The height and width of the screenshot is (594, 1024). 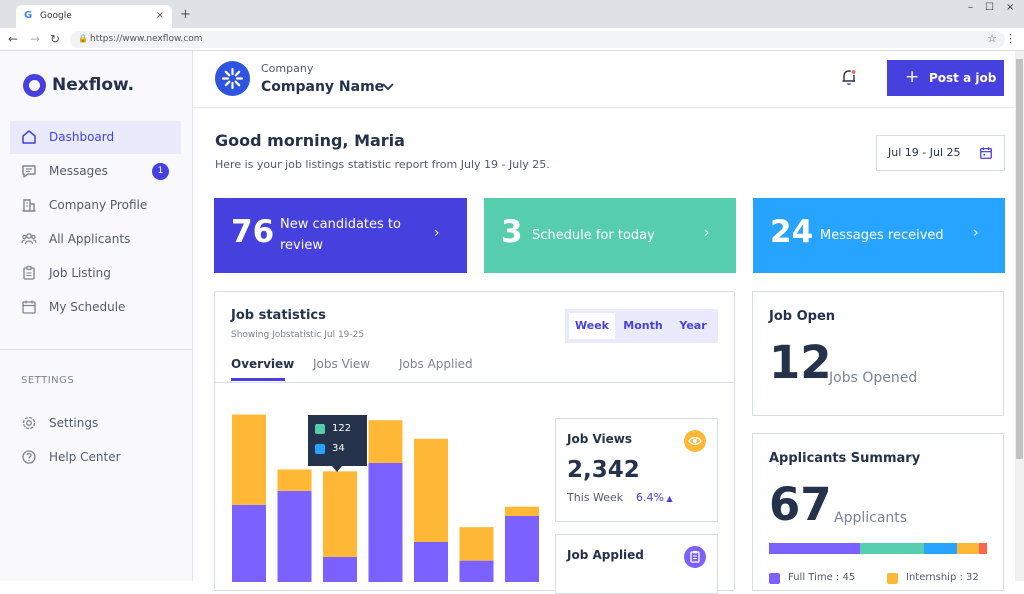 What do you see at coordinates (298, 335) in the screenshot?
I see `job-statistics-subtitle: Showing Jobstatistic Jul 19-25` at bounding box center [298, 335].